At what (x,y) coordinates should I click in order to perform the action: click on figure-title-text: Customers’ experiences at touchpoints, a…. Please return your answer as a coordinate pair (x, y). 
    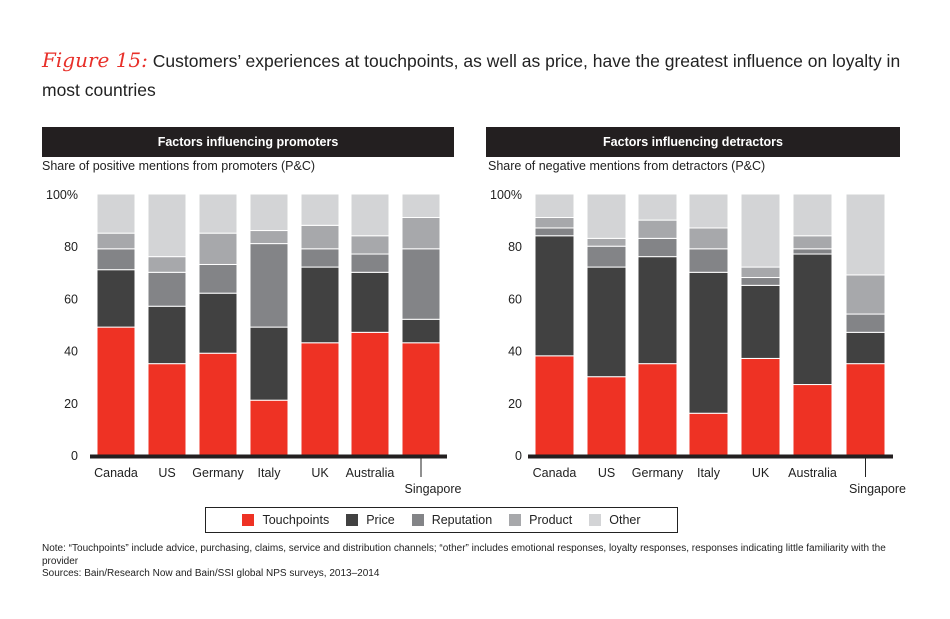
    Looking at the image, I should click on (471, 75).